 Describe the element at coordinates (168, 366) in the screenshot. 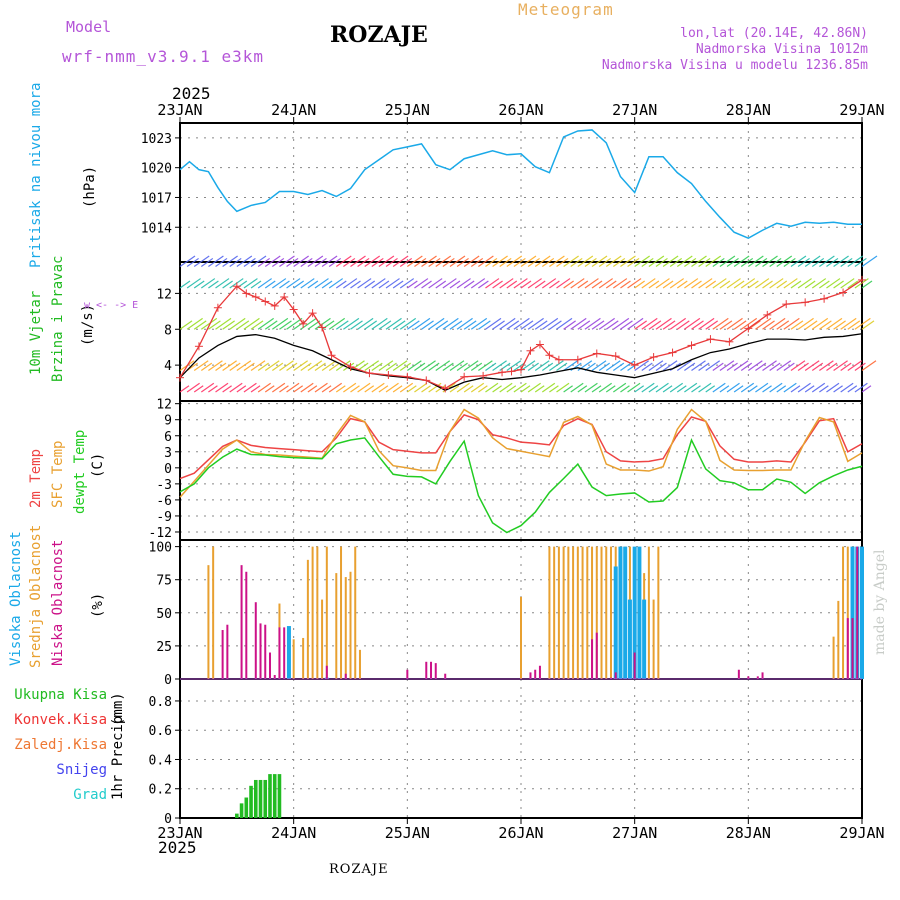

I see `y-tick-label: 4` at that location.